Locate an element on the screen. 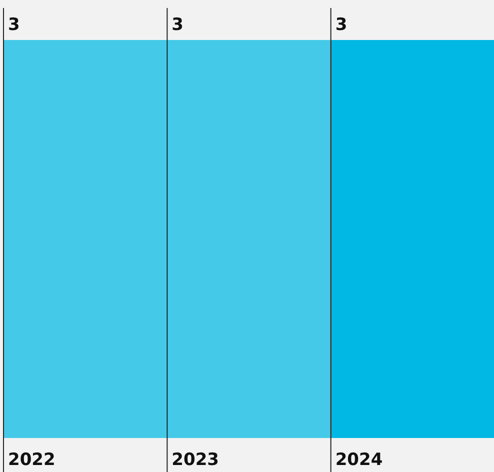 This screenshot has height=472, width=494. x-tick-label: 2022 is located at coordinates (32, 460).